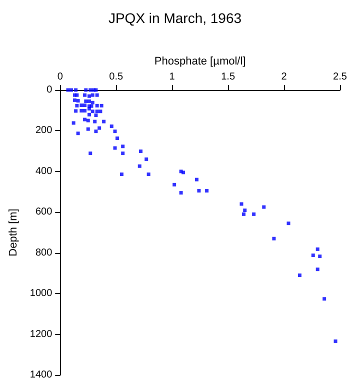 The width and height of the screenshot is (350, 384). I want to click on x-tick-label: 1.5, so click(228, 77).